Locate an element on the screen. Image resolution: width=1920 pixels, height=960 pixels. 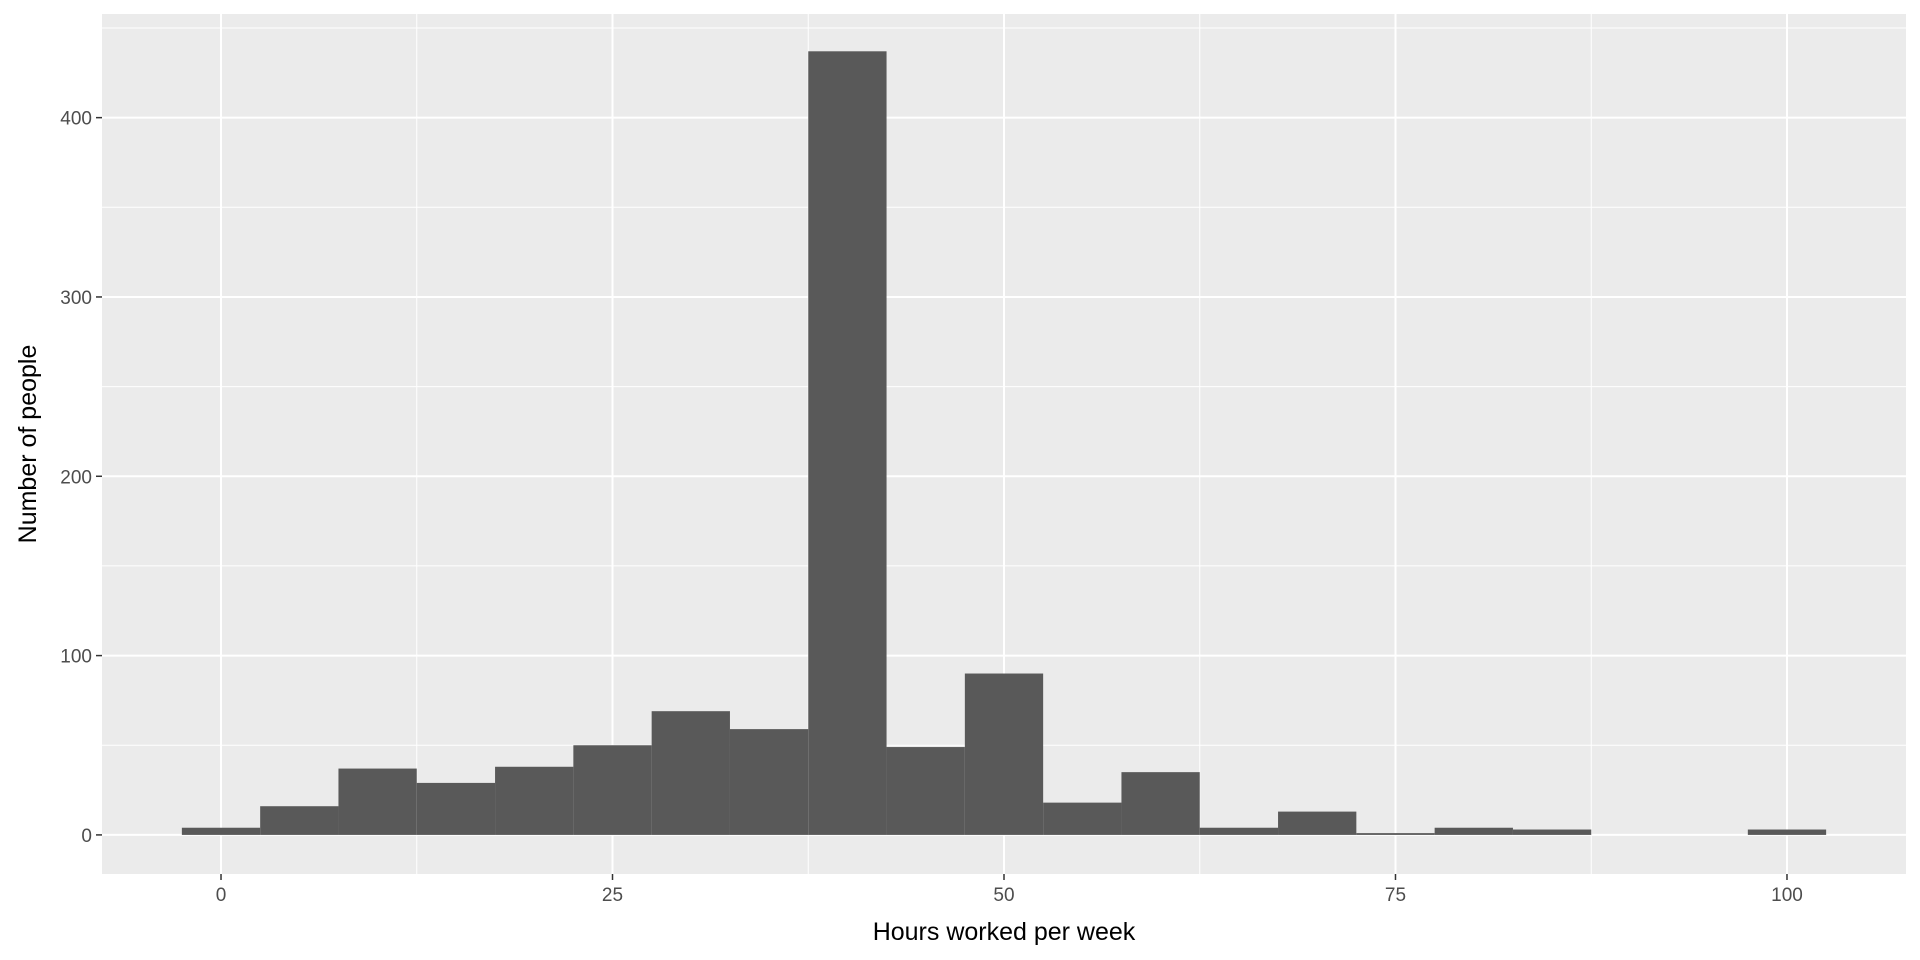
y-tick-label: 400 is located at coordinates (76, 119).